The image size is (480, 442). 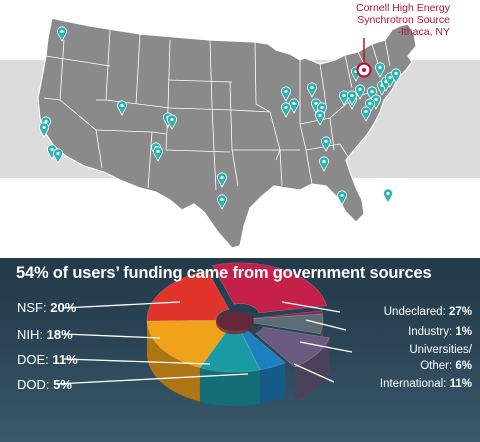 What do you see at coordinates (427, 312) in the screenshot?
I see `label-undeclared: Undeclared: 27%` at bounding box center [427, 312].